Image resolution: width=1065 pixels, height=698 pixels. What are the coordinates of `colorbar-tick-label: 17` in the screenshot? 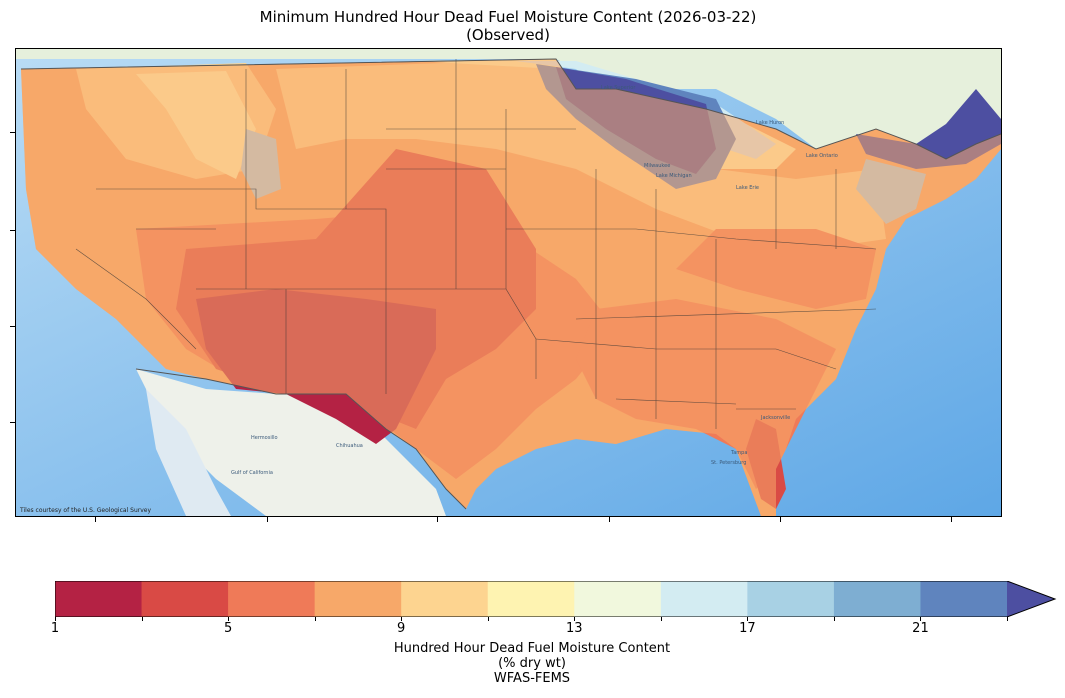 It's located at (747, 628).